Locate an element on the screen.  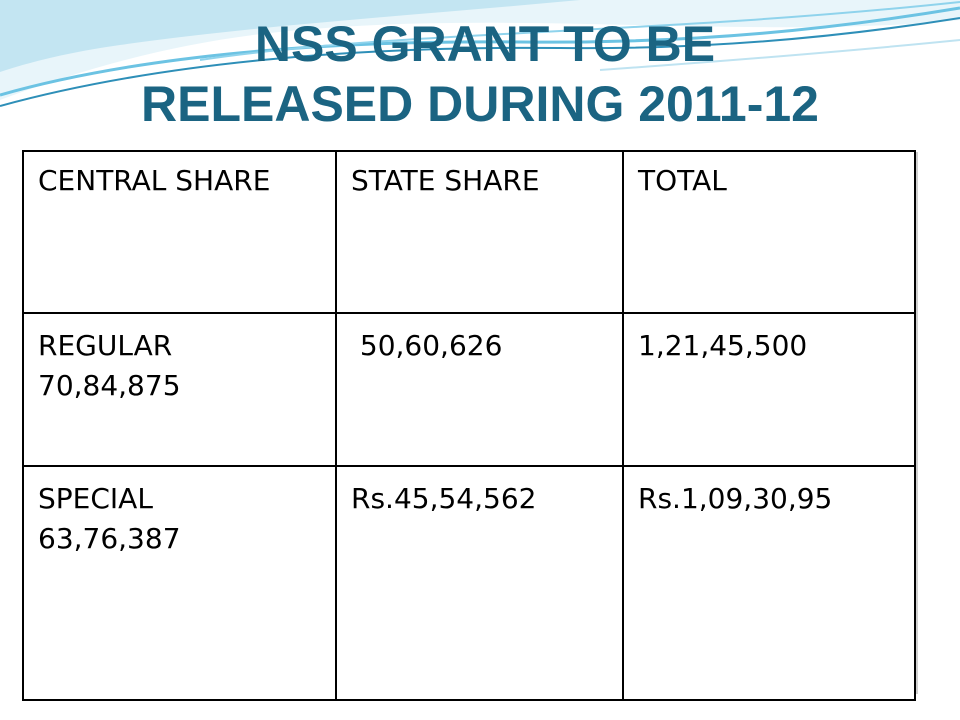
decorative-swoosh-background is located at coordinates (480, 53).